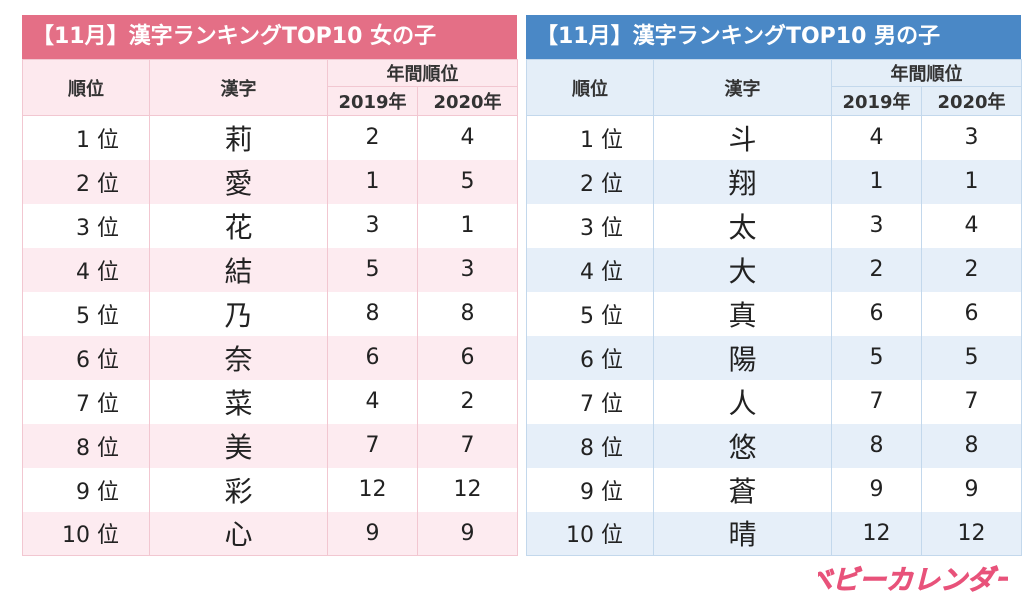  Describe the element at coordinates (238, 181) in the screenshot. I see `kanji-cell: 愛` at that location.